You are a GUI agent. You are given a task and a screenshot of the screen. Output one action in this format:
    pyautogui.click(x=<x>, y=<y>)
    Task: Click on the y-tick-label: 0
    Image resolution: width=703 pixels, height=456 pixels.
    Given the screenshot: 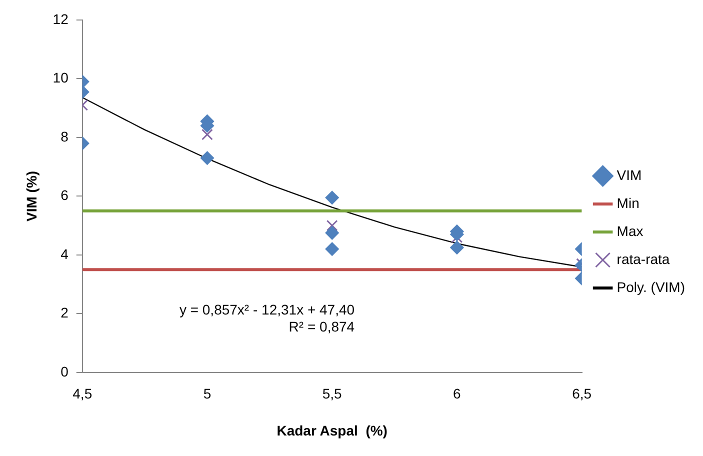 What is the action you would take?
    pyautogui.click(x=64, y=371)
    